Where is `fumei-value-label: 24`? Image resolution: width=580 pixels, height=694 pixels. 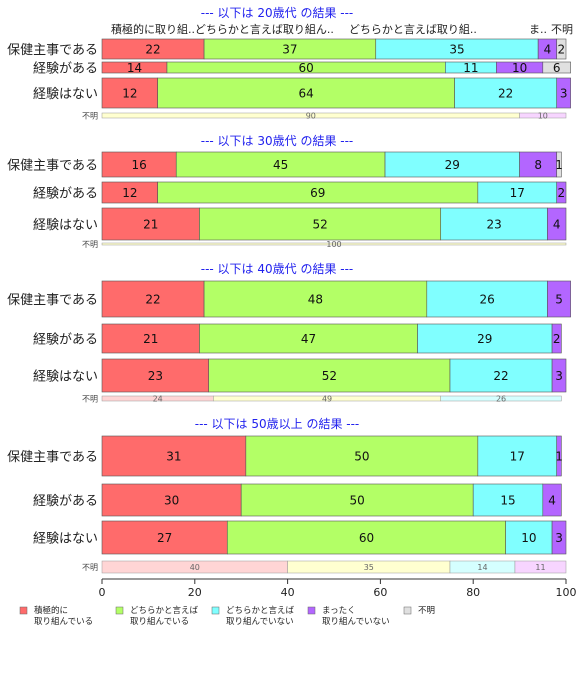 fumei-value-label: 24 is located at coordinates (158, 399).